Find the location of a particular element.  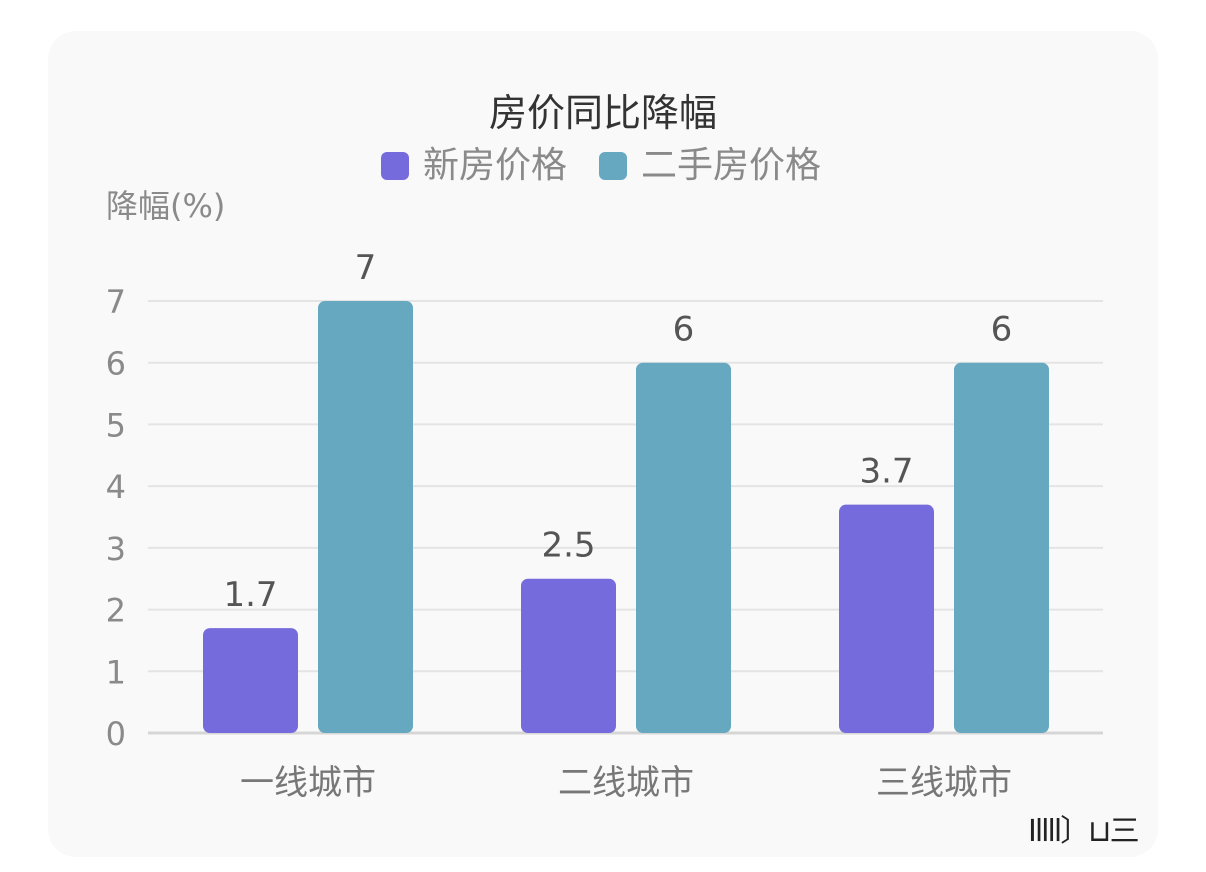

legend-swatch-new-homes is located at coordinates (394, 166).